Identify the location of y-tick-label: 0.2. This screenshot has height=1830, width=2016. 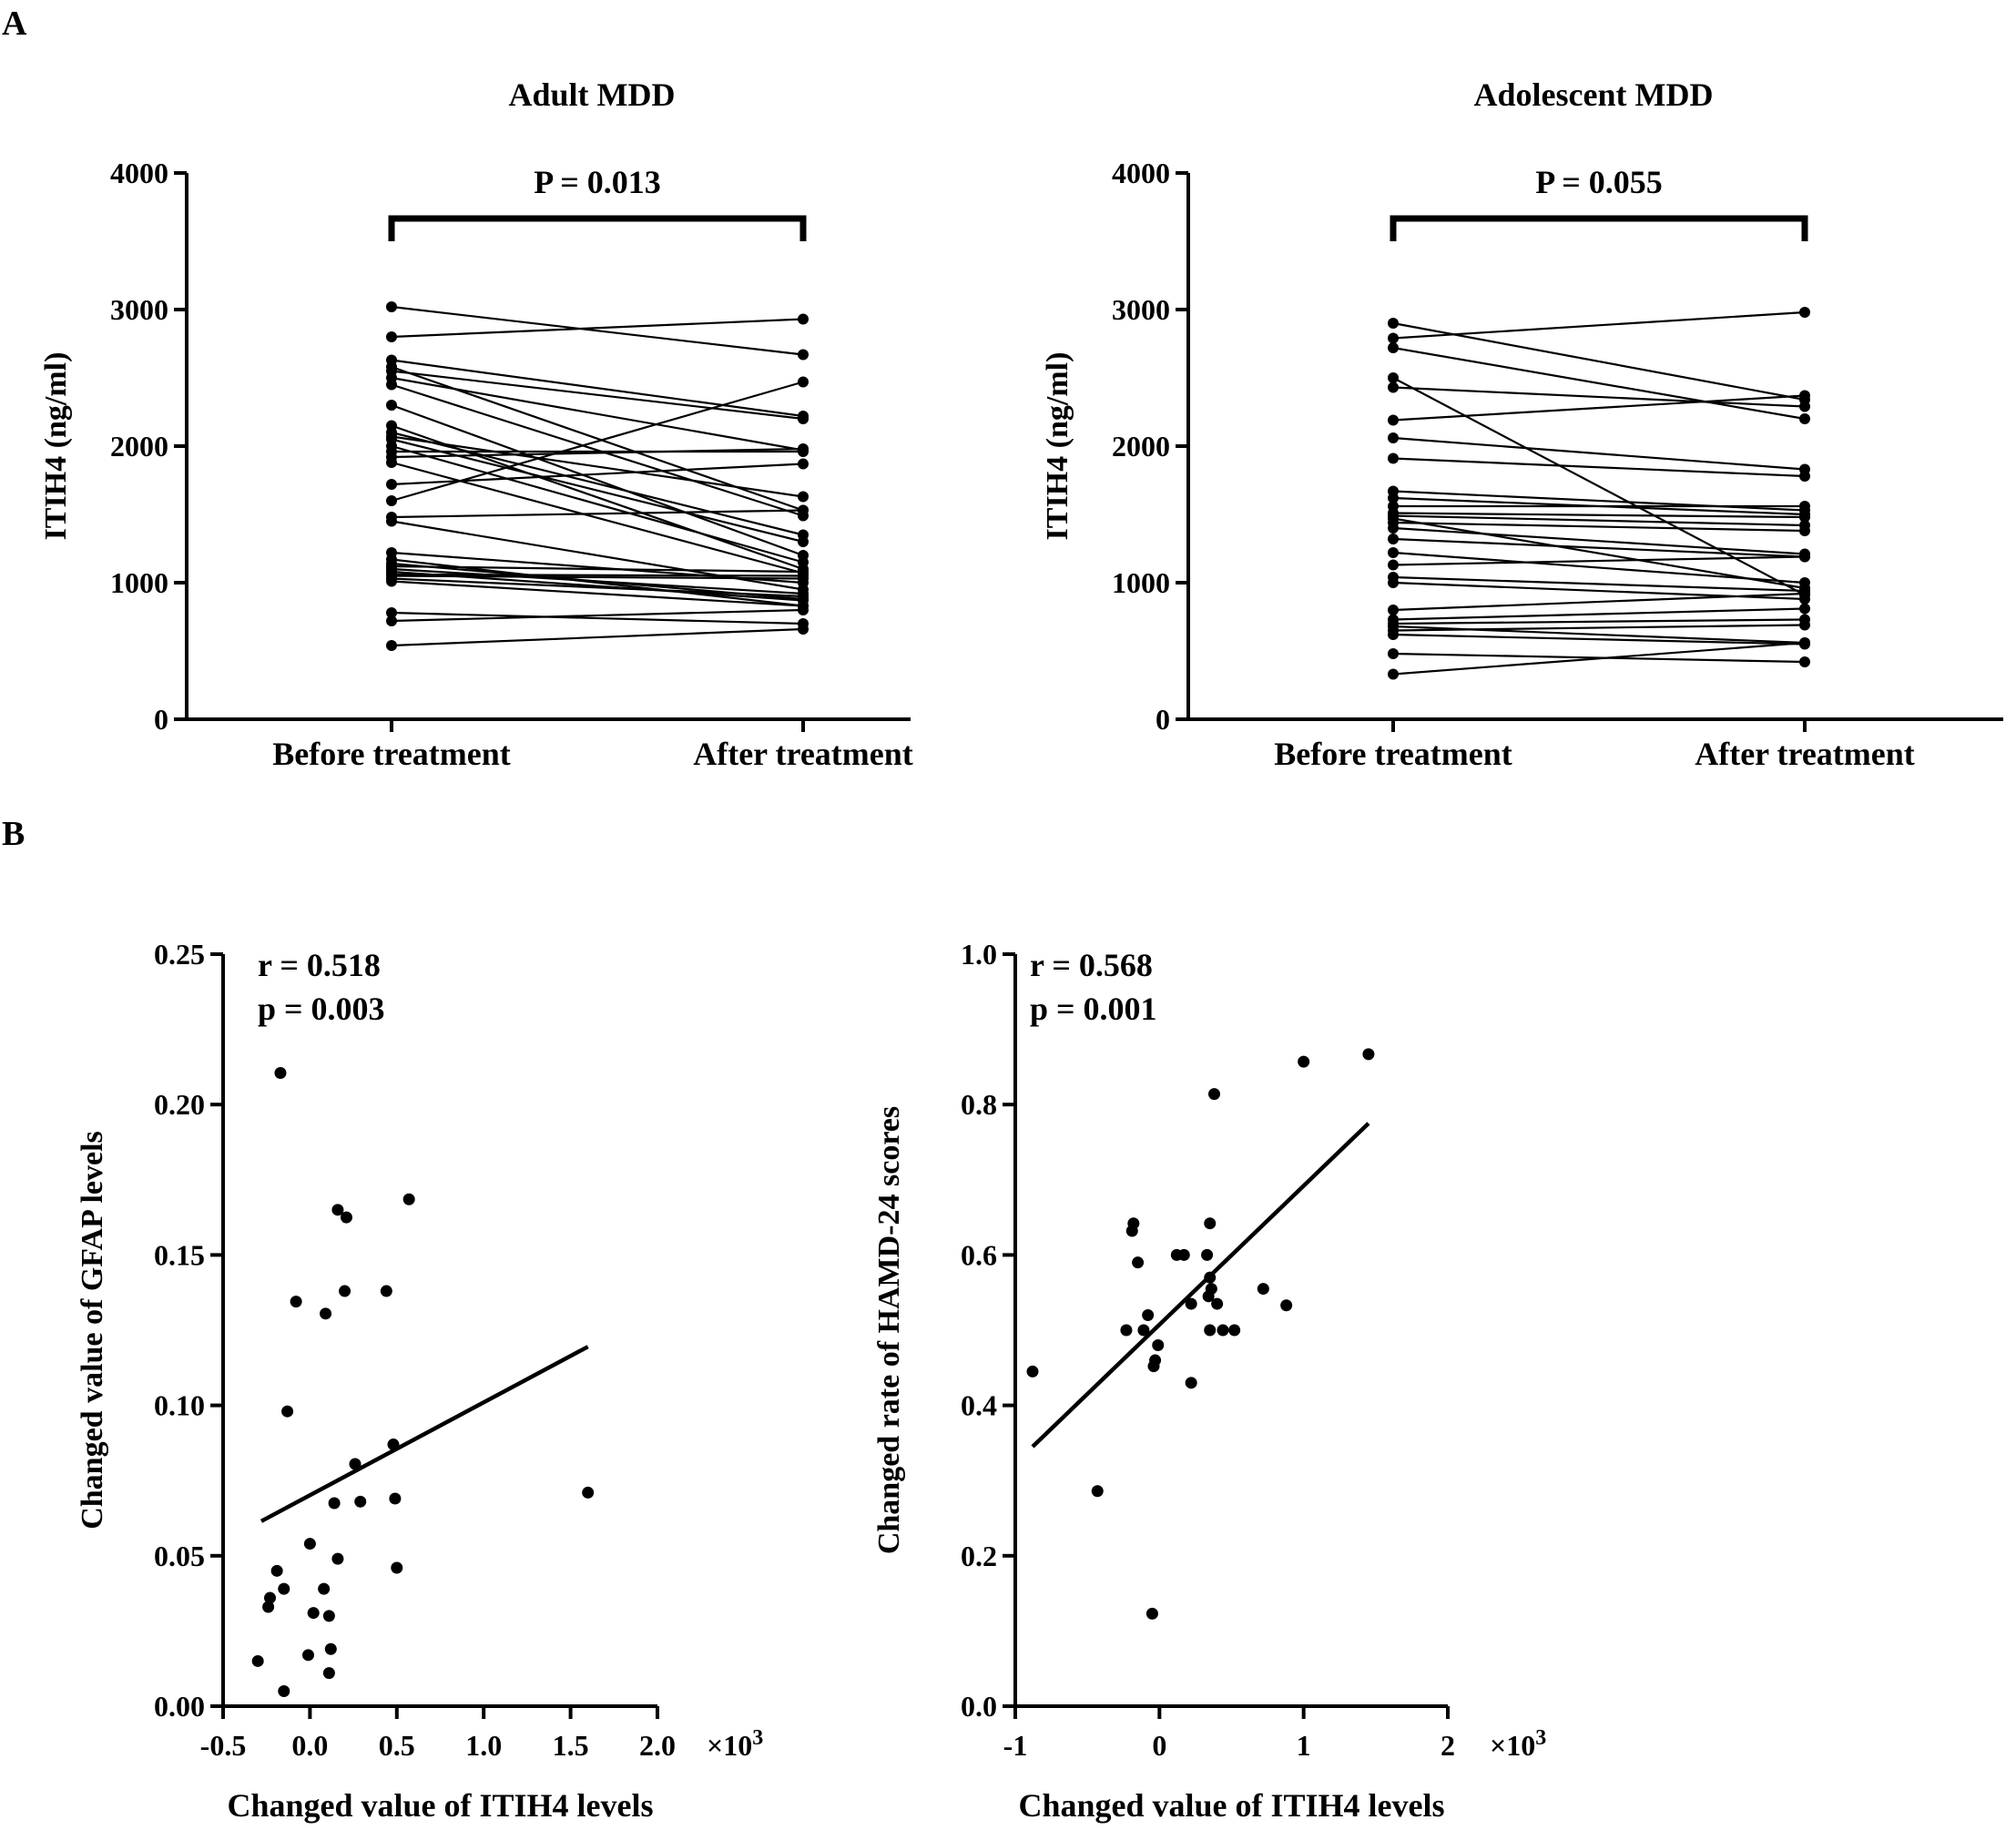
(979, 1556).